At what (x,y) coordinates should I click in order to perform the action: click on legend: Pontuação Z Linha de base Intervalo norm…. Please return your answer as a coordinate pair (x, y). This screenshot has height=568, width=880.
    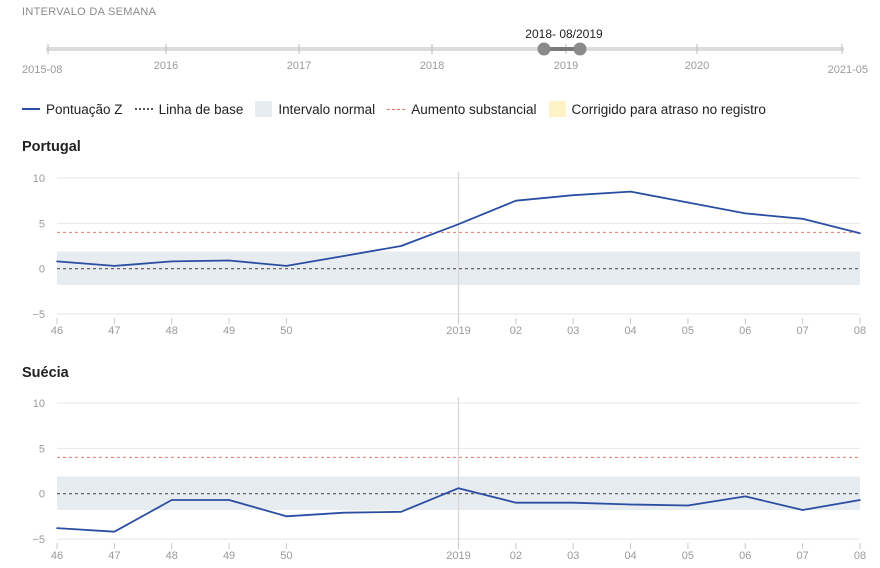
    Looking at the image, I should click on (400, 109).